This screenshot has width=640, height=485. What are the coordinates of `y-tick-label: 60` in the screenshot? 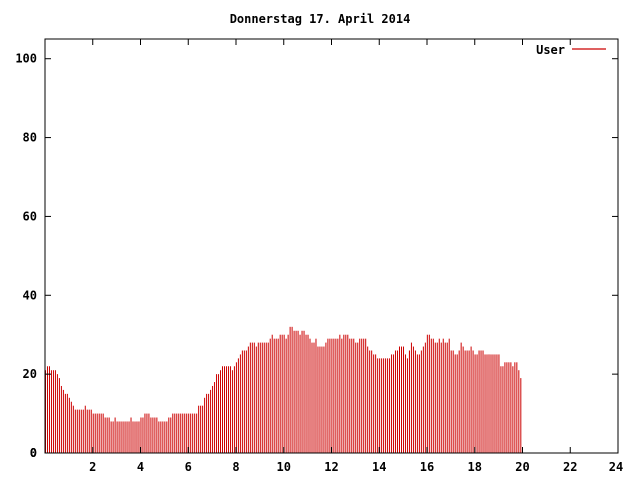 It's located at (30, 216).